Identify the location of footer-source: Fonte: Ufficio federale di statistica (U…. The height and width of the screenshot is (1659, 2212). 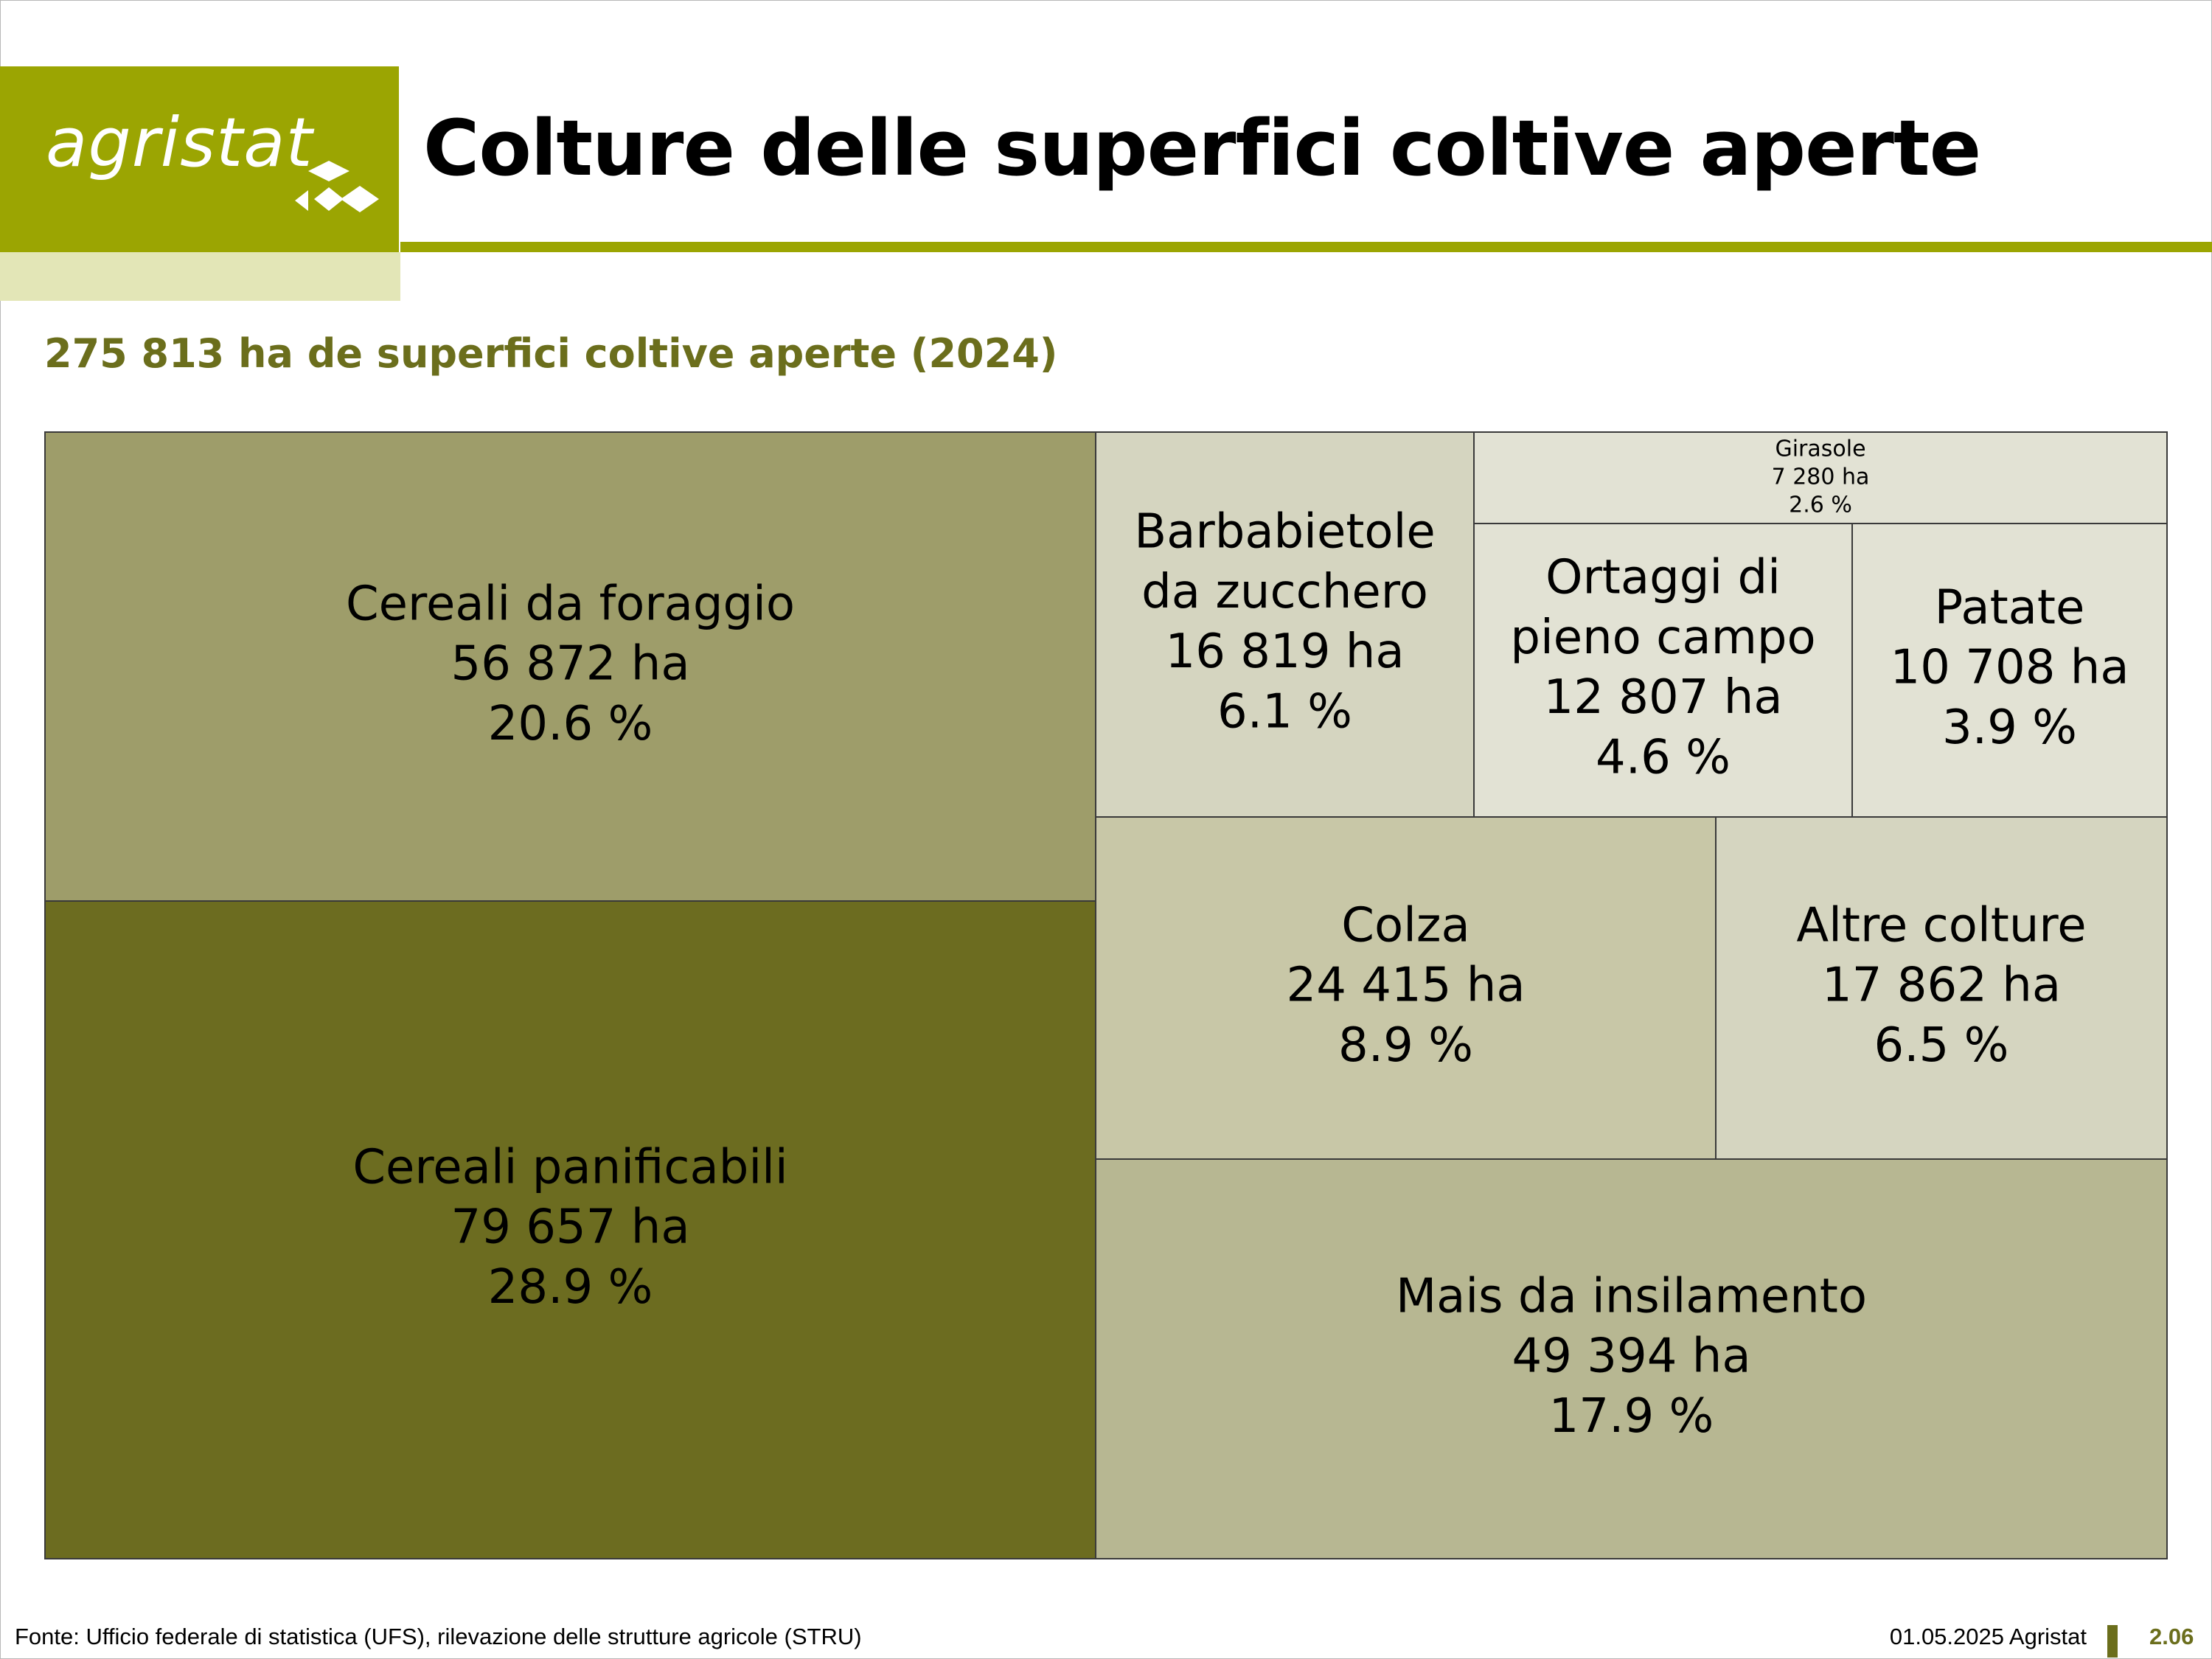
(438, 1636).